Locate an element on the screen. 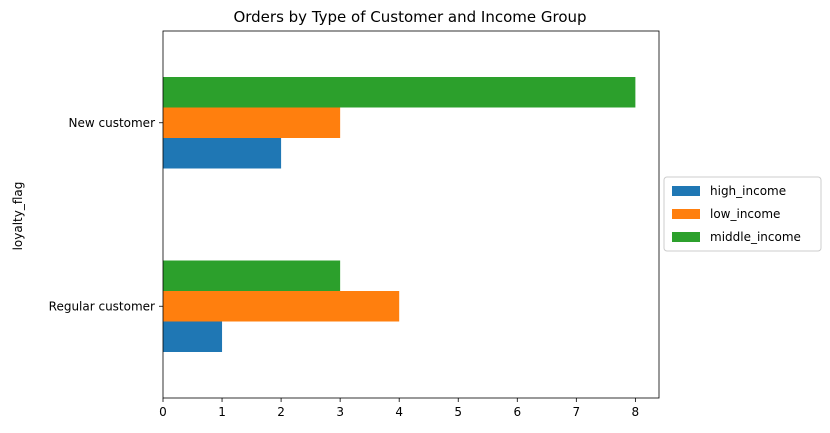 The width and height of the screenshot is (830, 433). y-ticks: Regular customer New customer is located at coordinates (106, 214).